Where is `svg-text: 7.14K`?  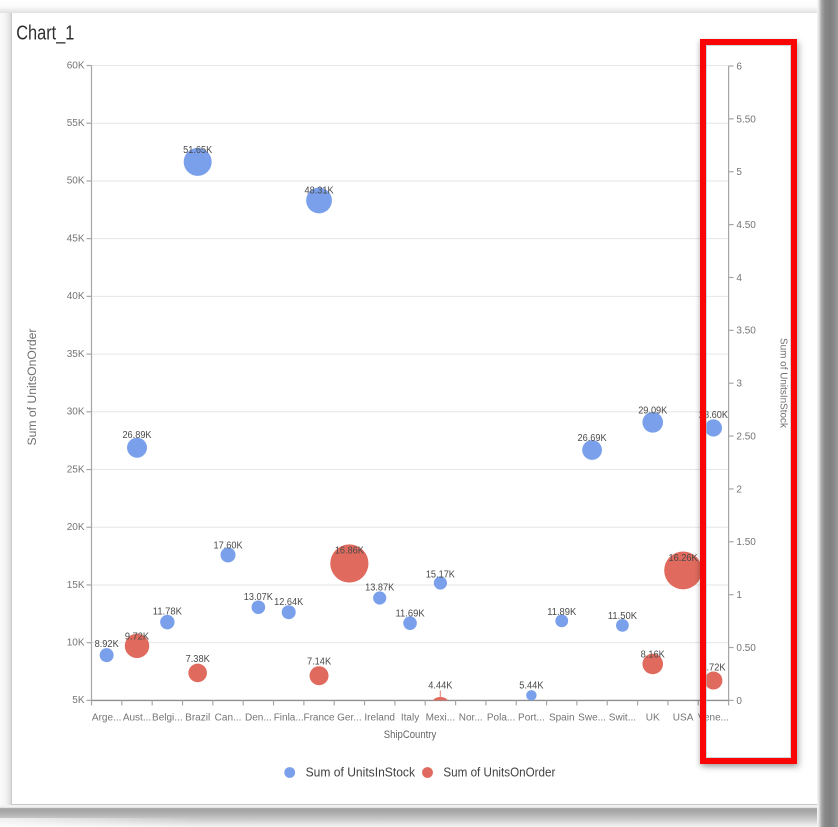
svg-text: 7.14K is located at coordinates (319, 662).